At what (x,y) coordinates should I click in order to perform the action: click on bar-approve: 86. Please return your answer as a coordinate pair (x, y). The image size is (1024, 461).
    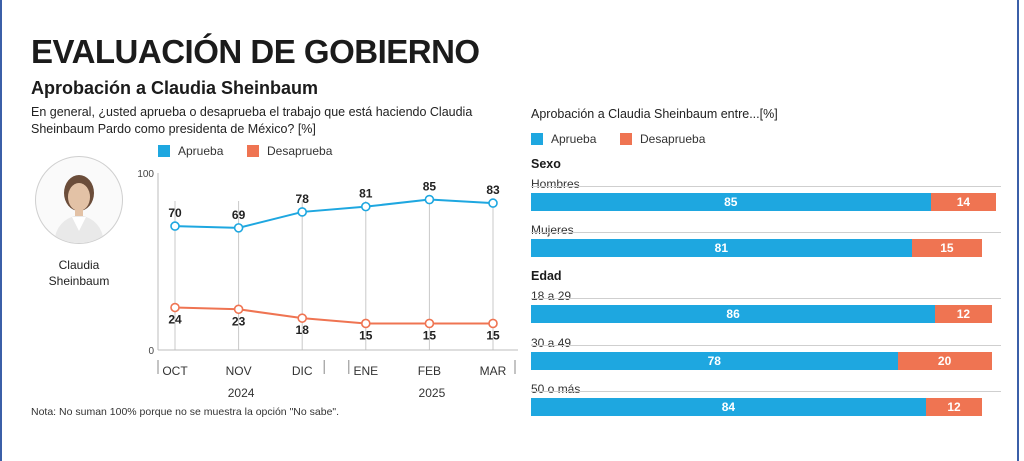
    Looking at the image, I should click on (733, 314).